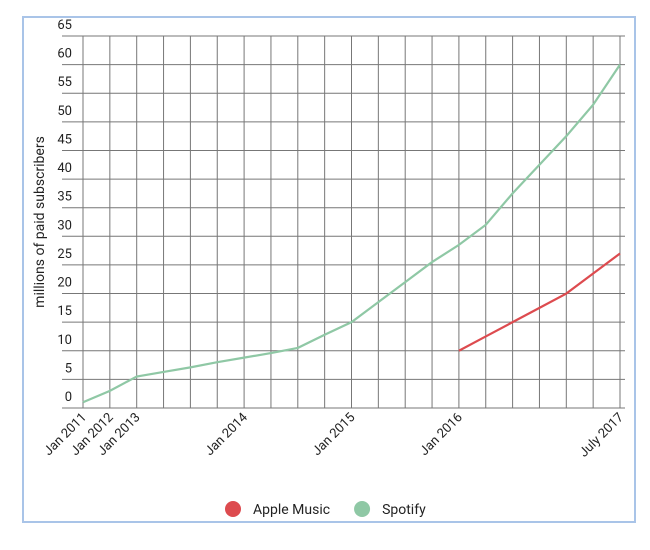 The height and width of the screenshot is (550, 650). Describe the element at coordinates (64, 225) in the screenshot. I see `y-tick-label: 30` at that location.